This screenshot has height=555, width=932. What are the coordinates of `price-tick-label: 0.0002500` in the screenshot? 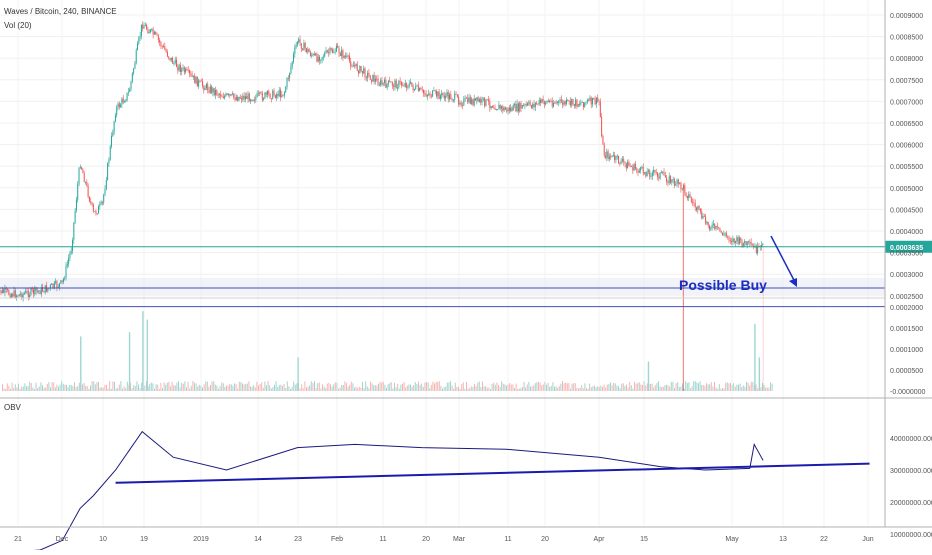 It's located at (906, 297).